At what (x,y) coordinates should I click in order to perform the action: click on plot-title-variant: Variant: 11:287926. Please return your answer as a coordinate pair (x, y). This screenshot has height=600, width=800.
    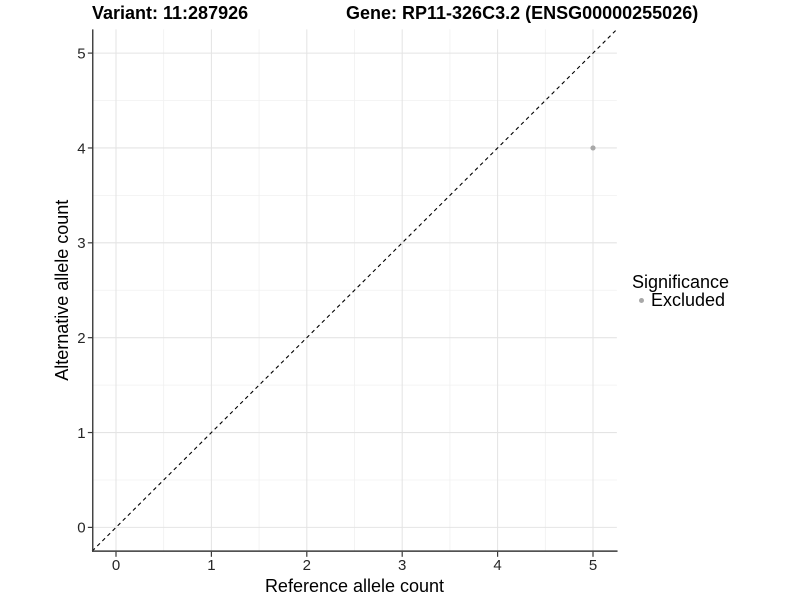
    Looking at the image, I should click on (170, 13).